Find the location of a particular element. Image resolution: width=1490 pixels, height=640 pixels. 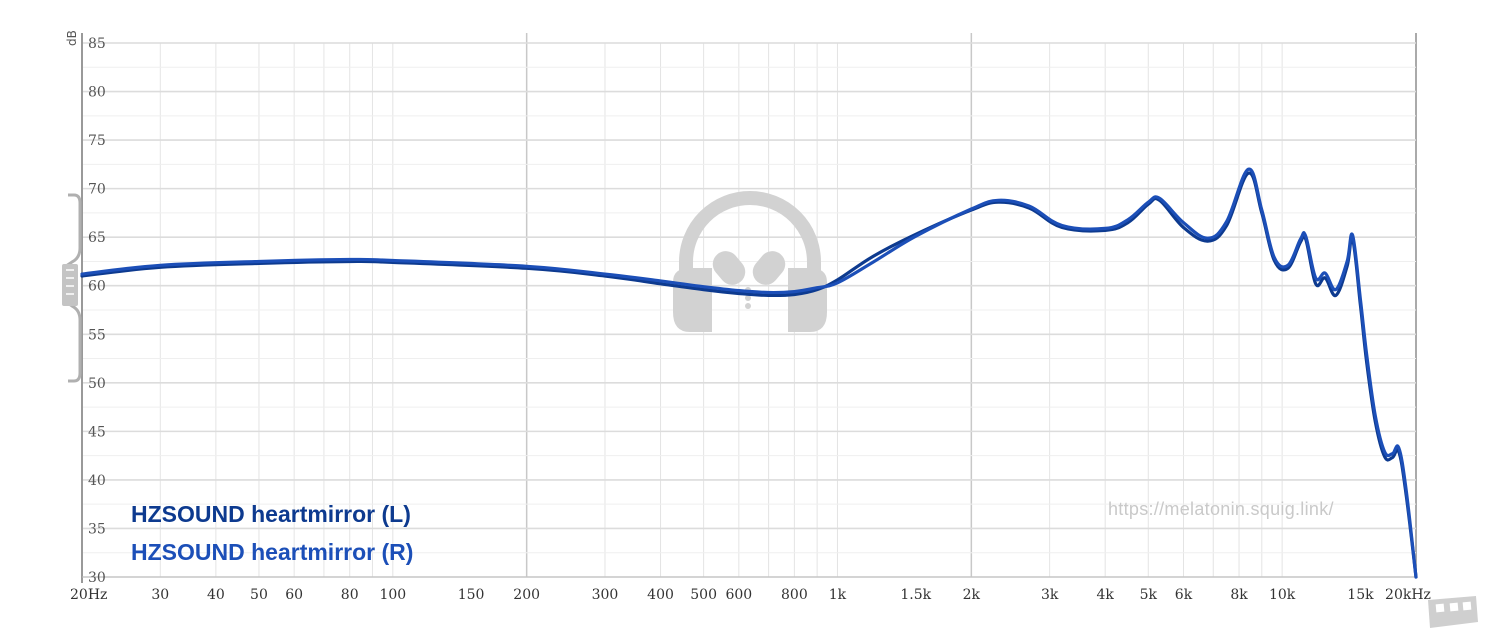

y-unit-label: dB is located at coordinates (72, 38).